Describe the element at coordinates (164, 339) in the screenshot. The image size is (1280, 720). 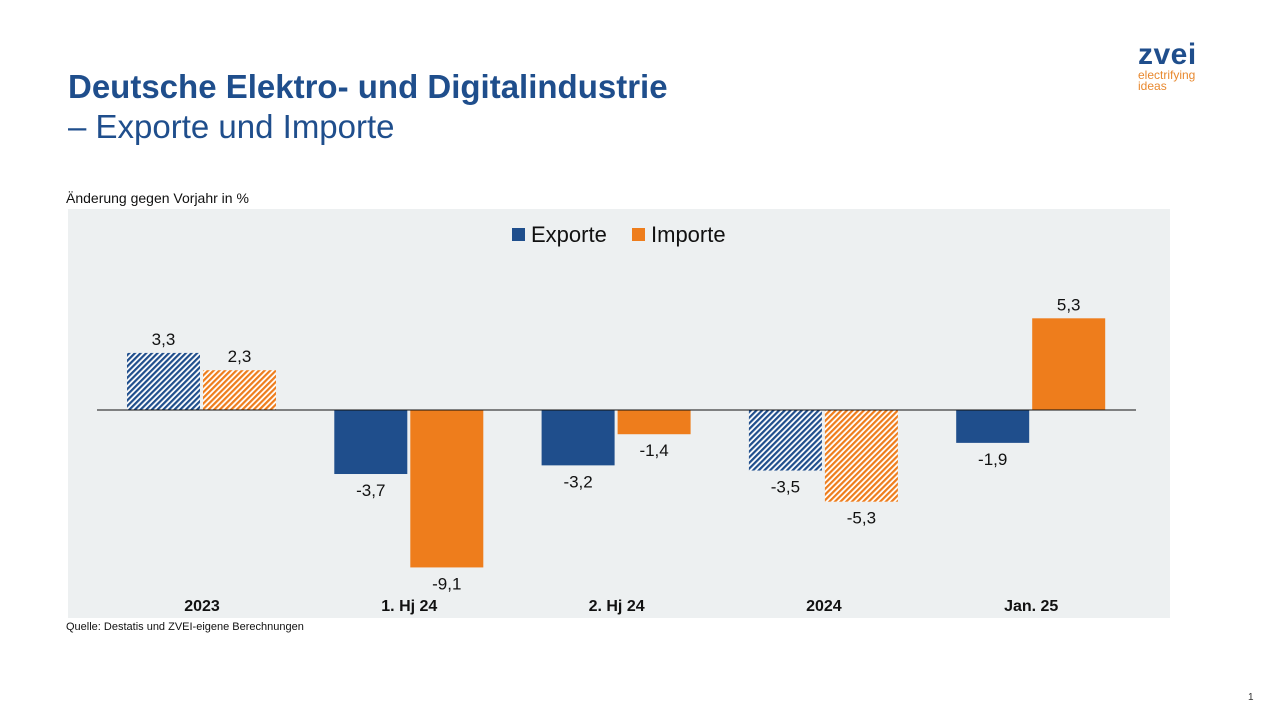
I see `data-label: 3,3` at that location.